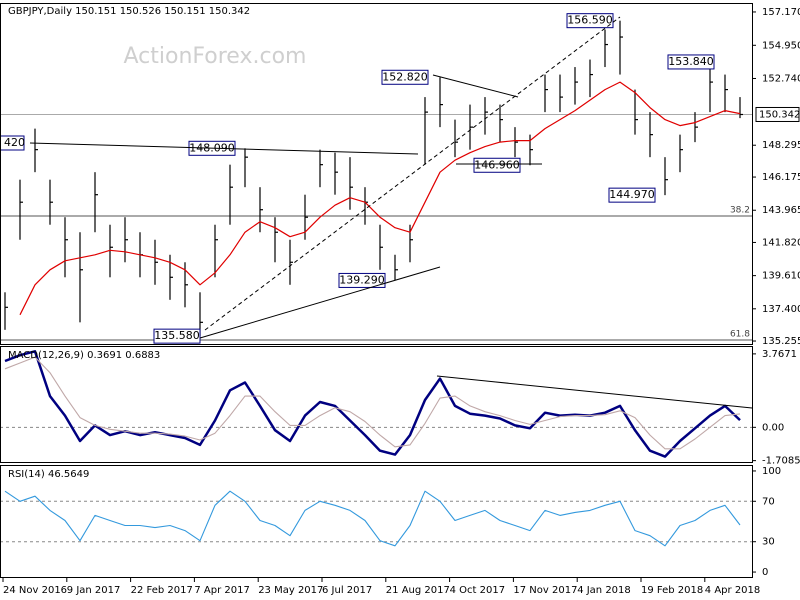 The width and height of the screenshot is (800, 600). Describe the element at coordinates (768, 501) in the screenshot. I see `y-tick-label: 70` at that location.